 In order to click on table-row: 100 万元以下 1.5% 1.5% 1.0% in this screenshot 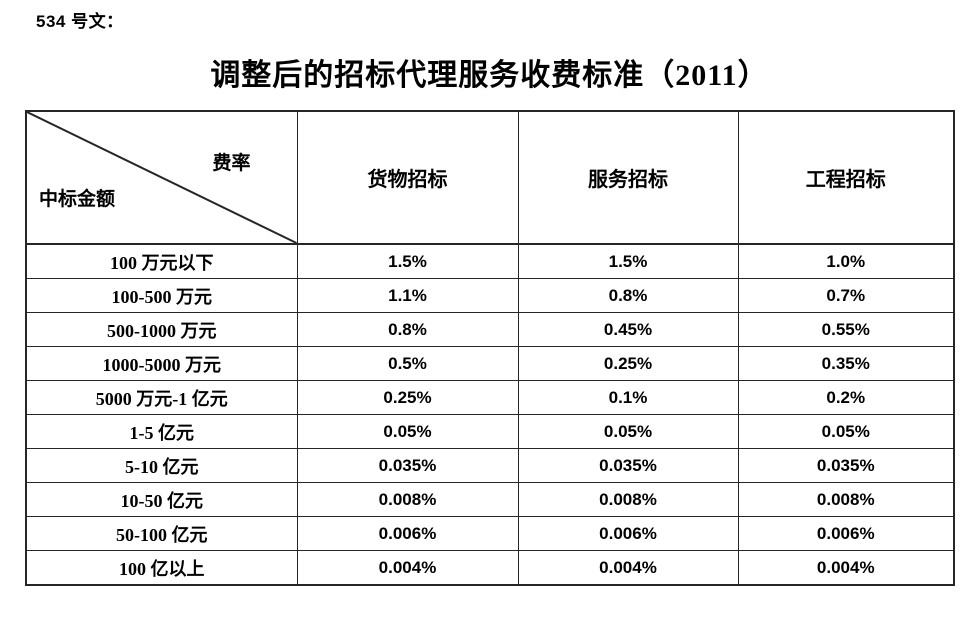, I will do `click(490, 261)`.